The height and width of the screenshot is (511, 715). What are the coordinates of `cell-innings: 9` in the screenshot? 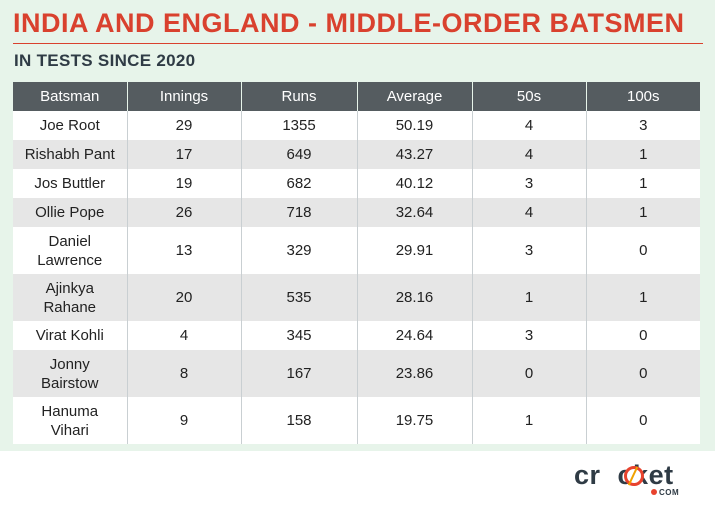 It's located at (184, 420).